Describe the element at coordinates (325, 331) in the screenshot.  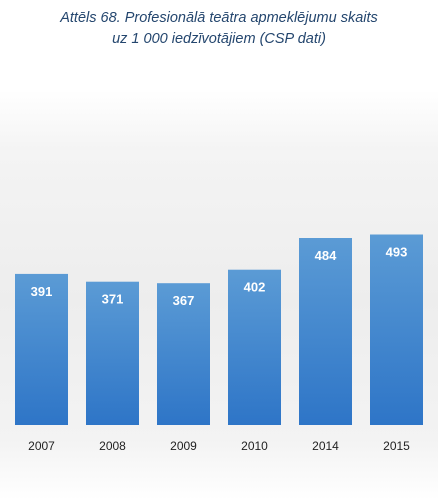
I see `bar-2014` at that location.